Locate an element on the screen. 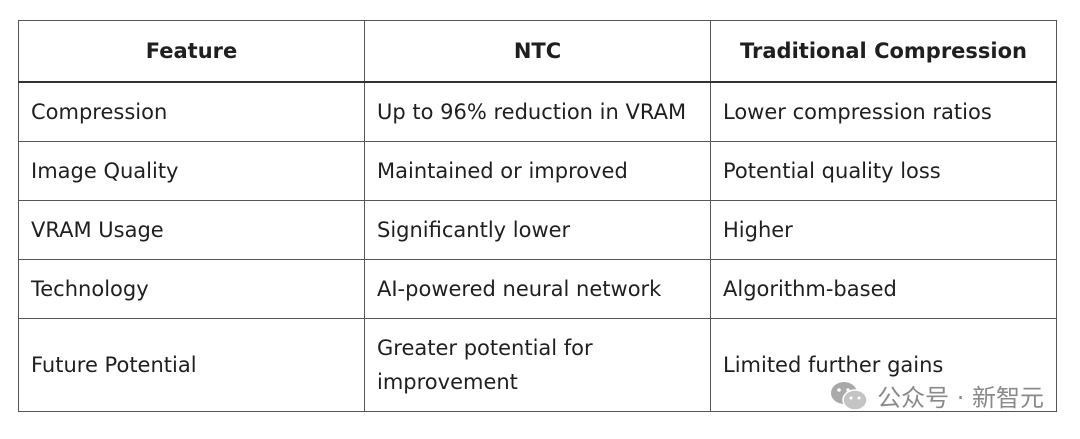  watermark-text: 公众号 · 新智元 is located at coordinates (960, 398).